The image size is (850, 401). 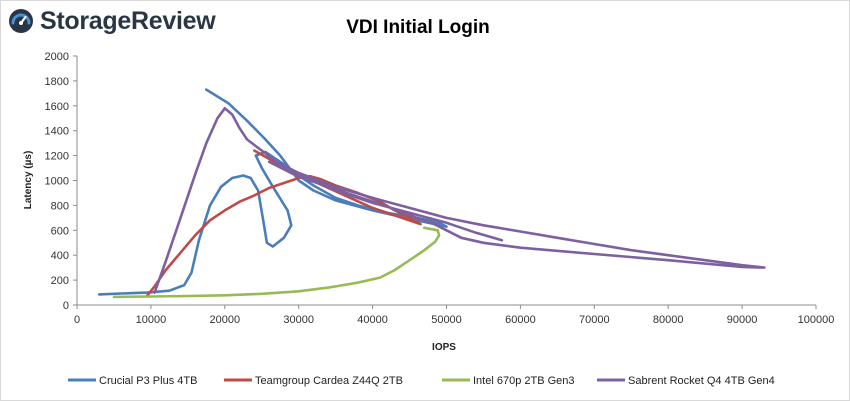 I want to click on x-tick-label: 100000, so click(x=816, y=320).